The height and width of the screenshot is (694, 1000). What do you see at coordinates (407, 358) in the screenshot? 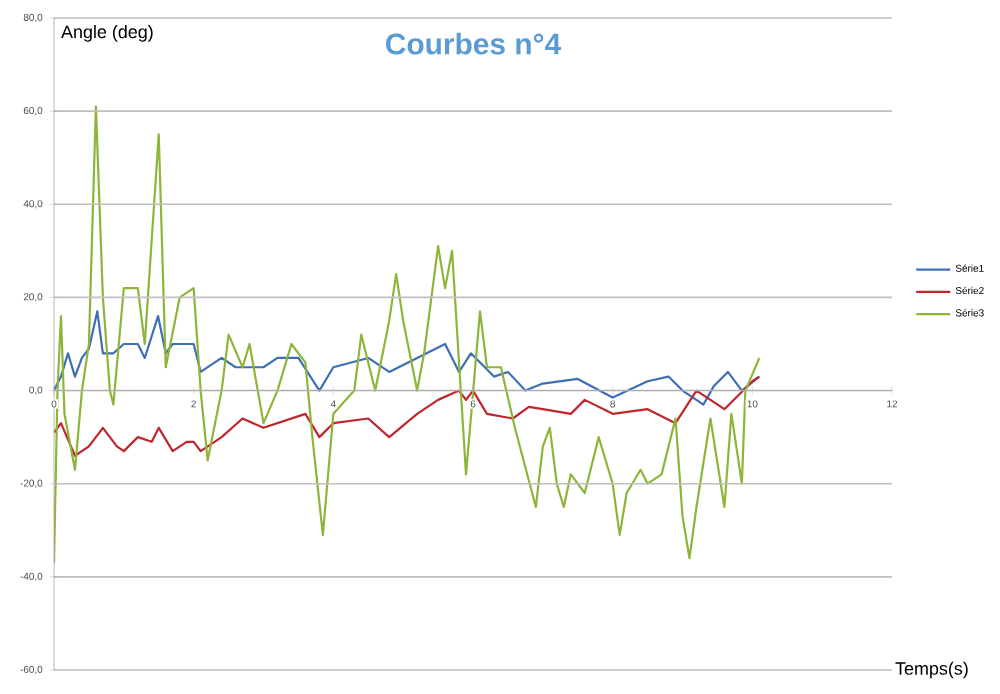
I see `line-series` at bounding box center [407, 358].